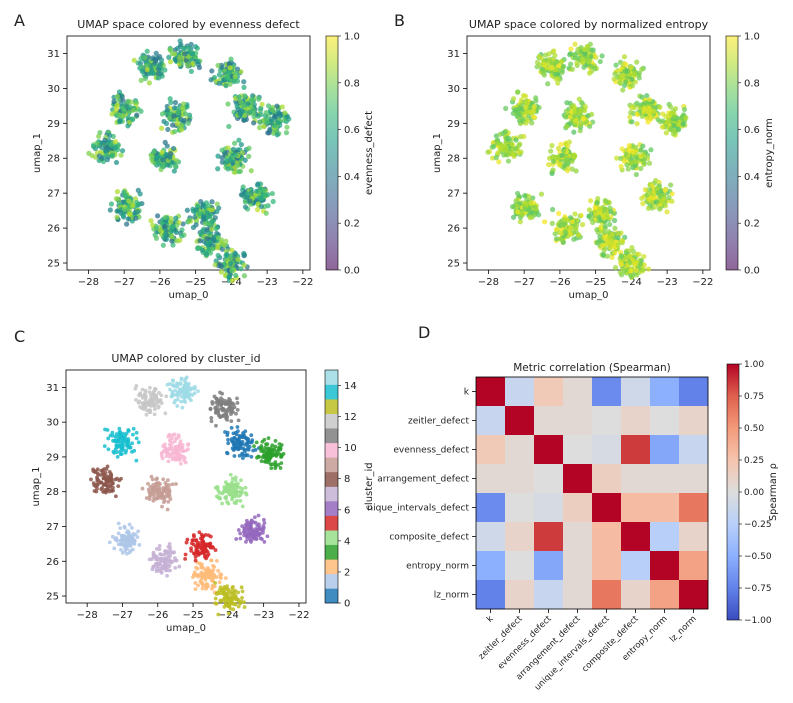  What do you see at coordinates (87, 615) in the screenshot?
I see `x-tick-label: −28` at bounding box center [87, 615].